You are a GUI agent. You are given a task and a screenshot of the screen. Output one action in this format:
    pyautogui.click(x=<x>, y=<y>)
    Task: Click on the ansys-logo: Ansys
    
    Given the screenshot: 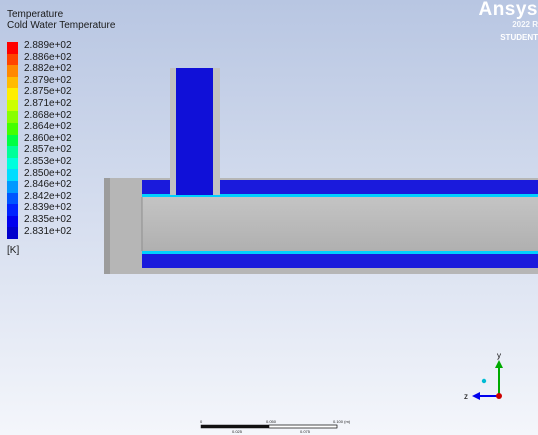 What is the action you would take?
    pyautogui.click(x=508, y=10)
    